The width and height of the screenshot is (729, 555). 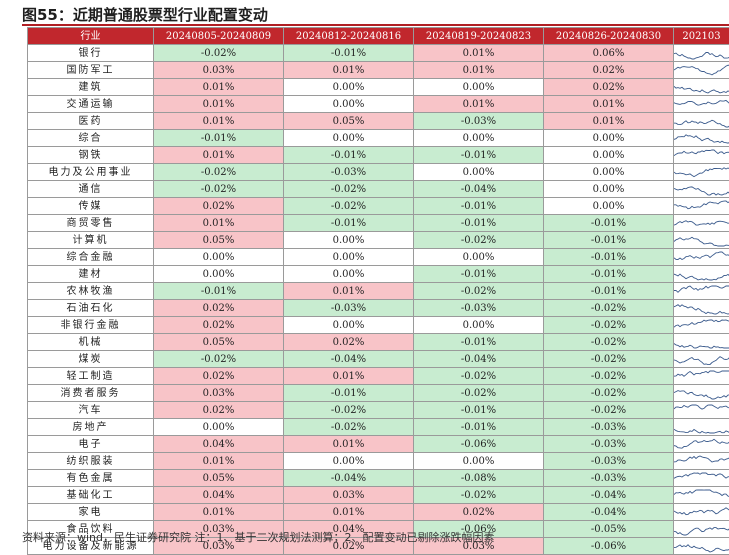 What do you see at coordinates (609, 512) in the screenshot?
I see `change-cell: -0.04%` at bounding box center [609, 512].